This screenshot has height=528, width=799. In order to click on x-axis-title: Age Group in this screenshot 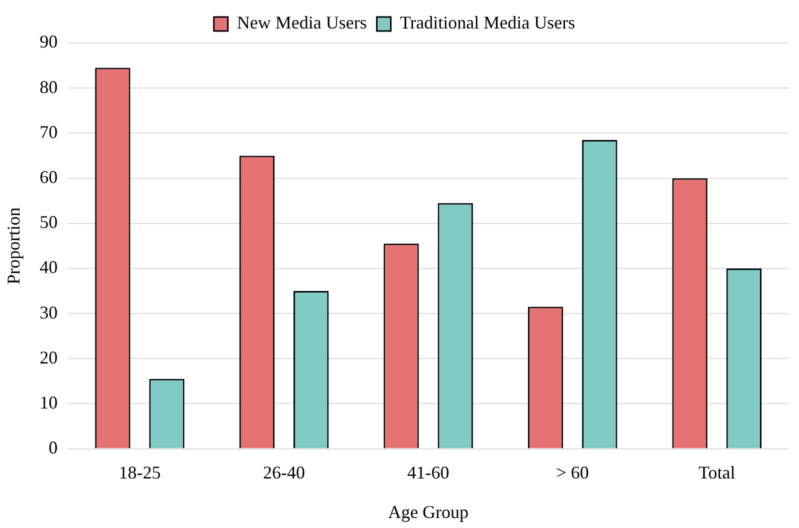, I will do `click(428, 512)`.